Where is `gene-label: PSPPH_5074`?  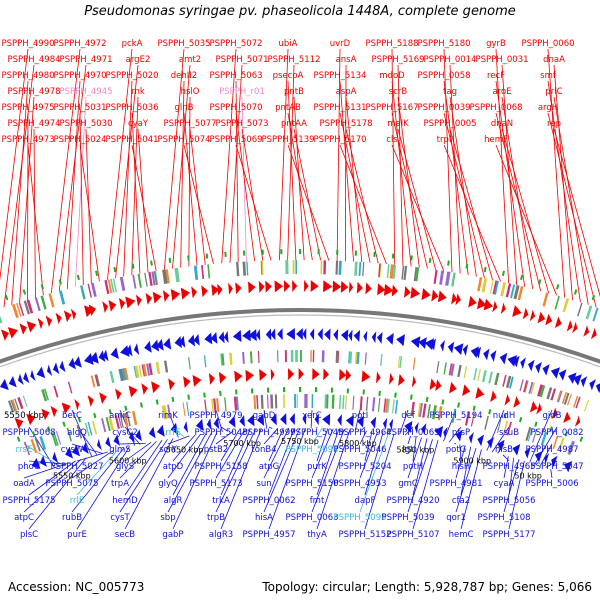 gene-label: PSPPH_5074 is located at coordinates (183, 140).